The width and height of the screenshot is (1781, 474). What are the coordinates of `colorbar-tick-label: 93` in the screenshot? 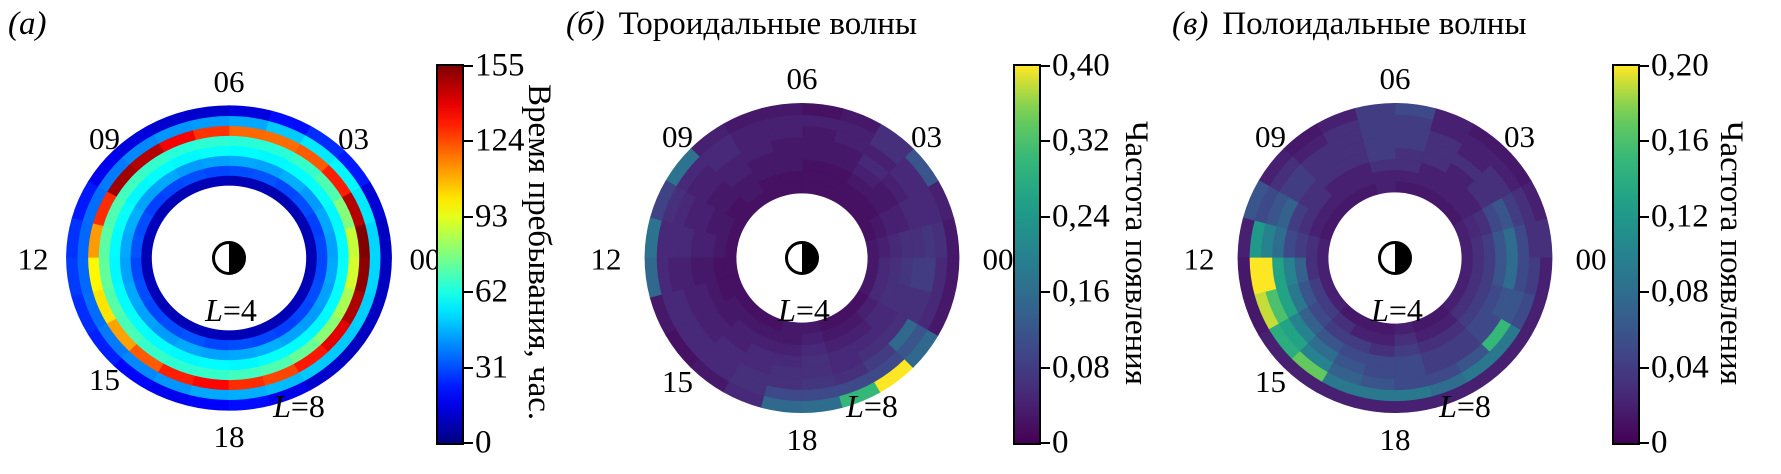 It's located at (491, 216).